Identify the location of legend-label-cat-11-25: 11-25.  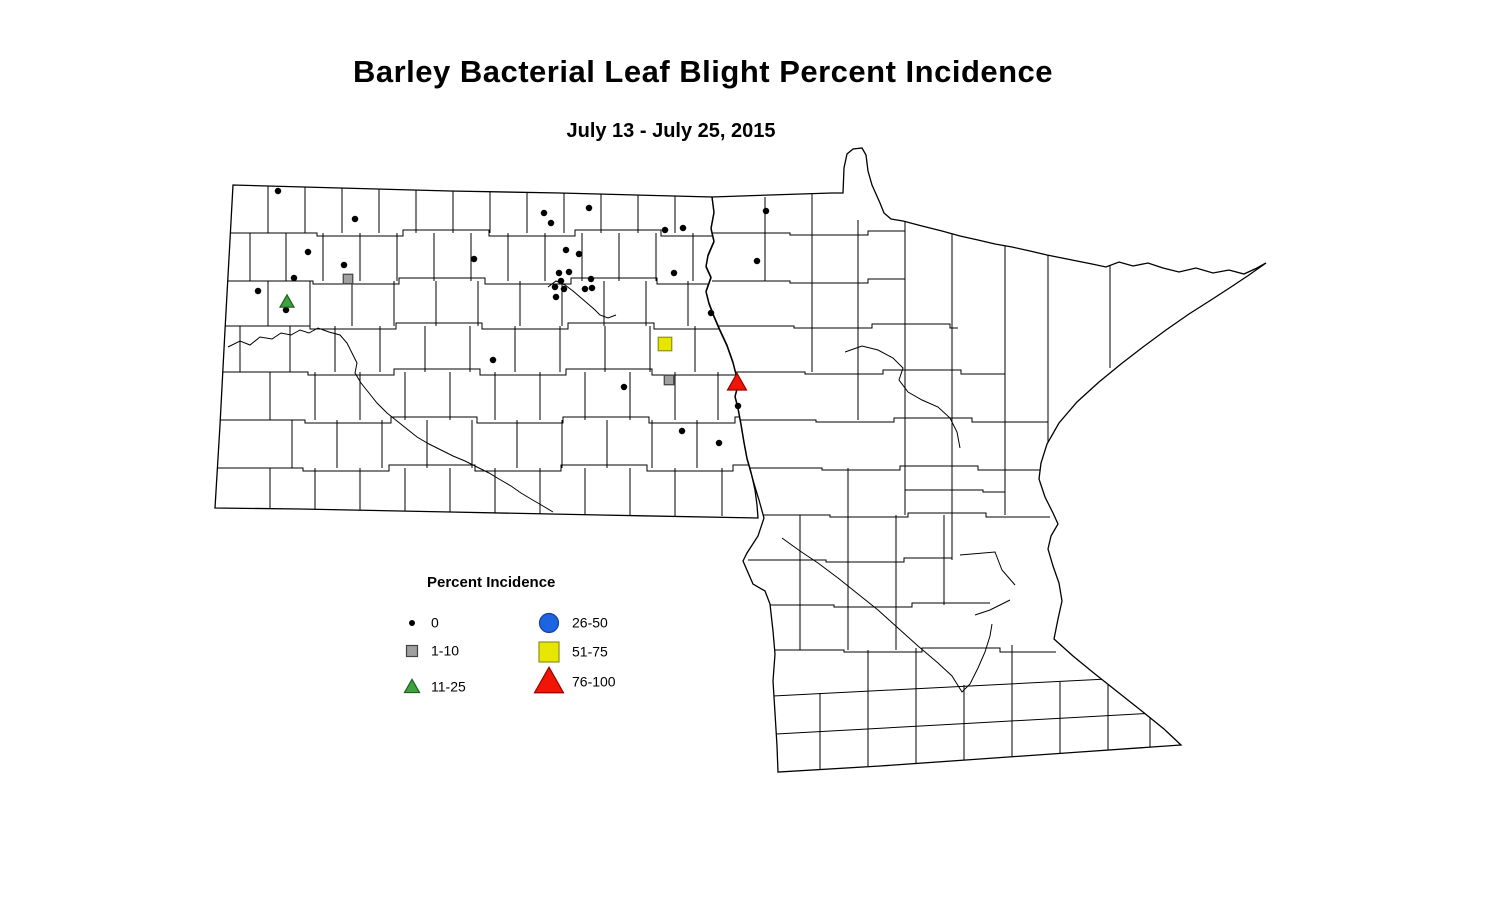
(448, 686).